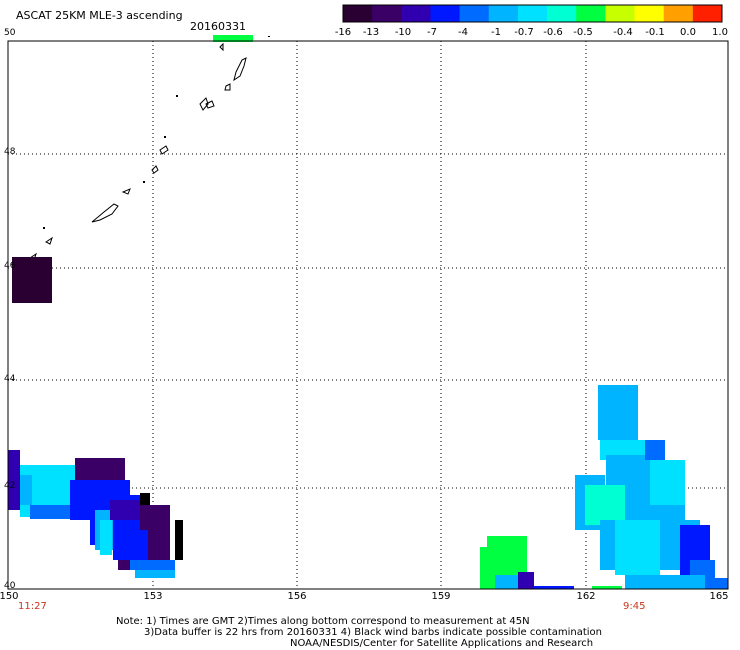  What do you see at coordinates (10, 486) in the screenshot?
I see `lat-label-42: 42` at bounding box center [10, 486].